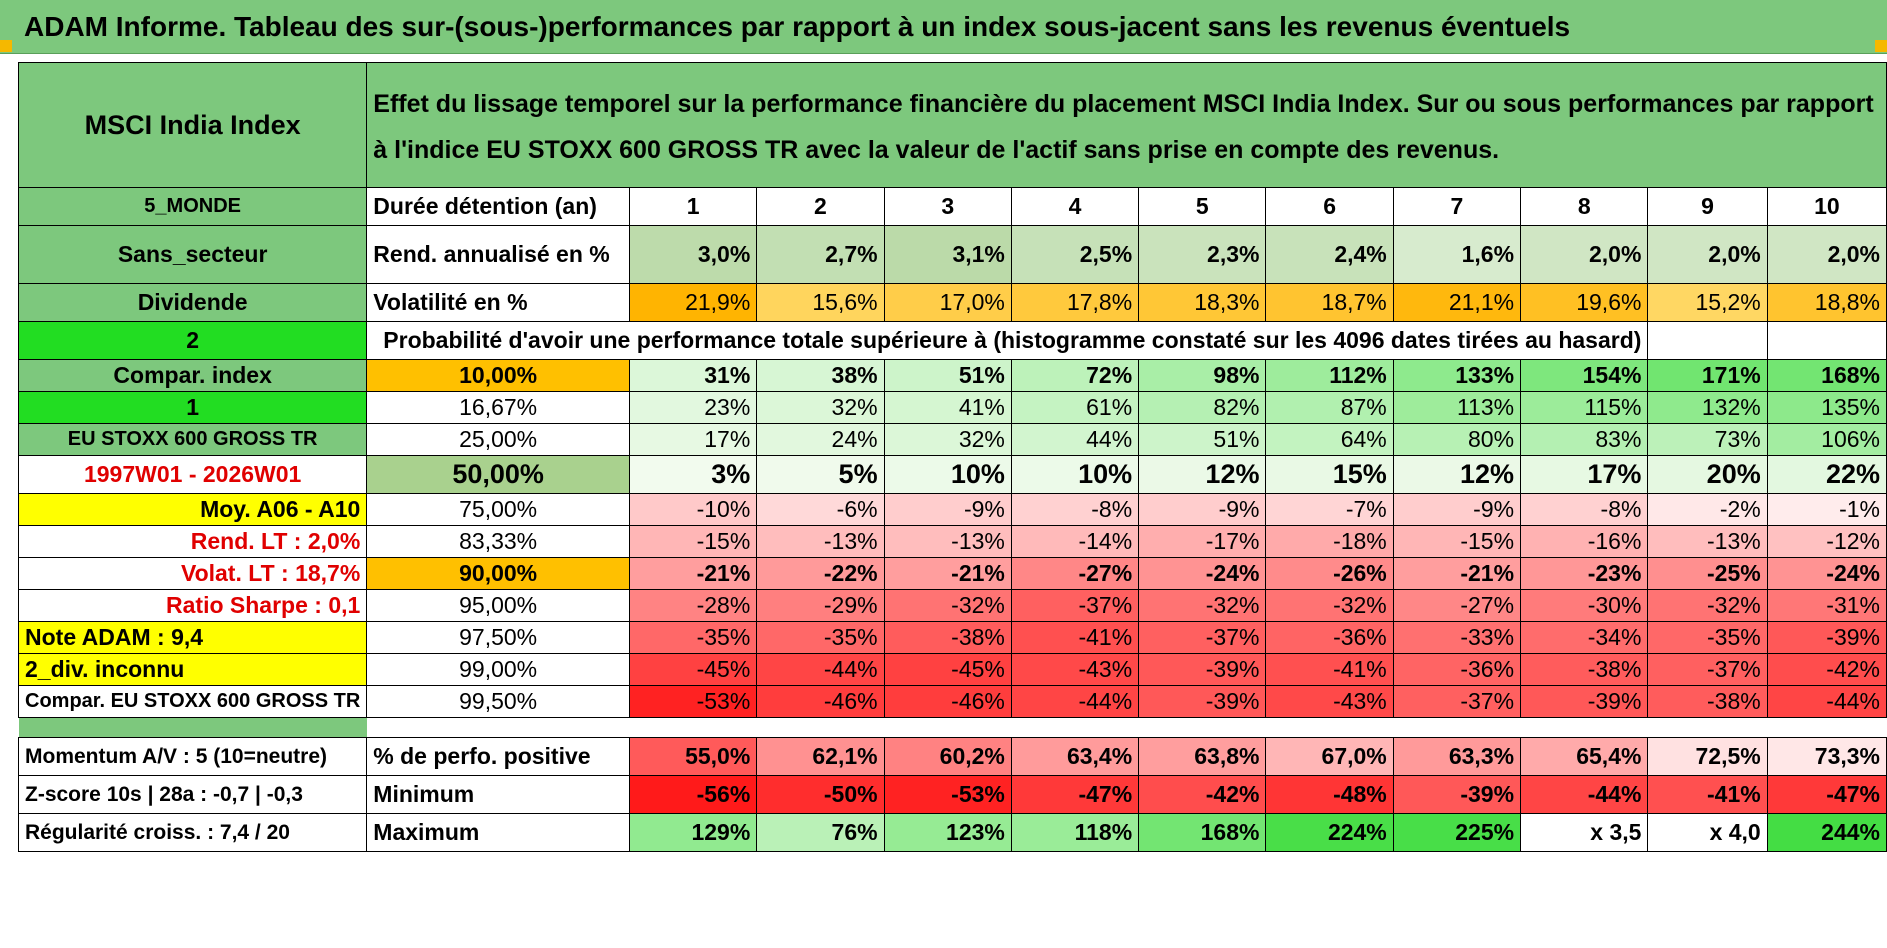  I want to click on quantile-value-cell: -38%, so click(1707, 701).